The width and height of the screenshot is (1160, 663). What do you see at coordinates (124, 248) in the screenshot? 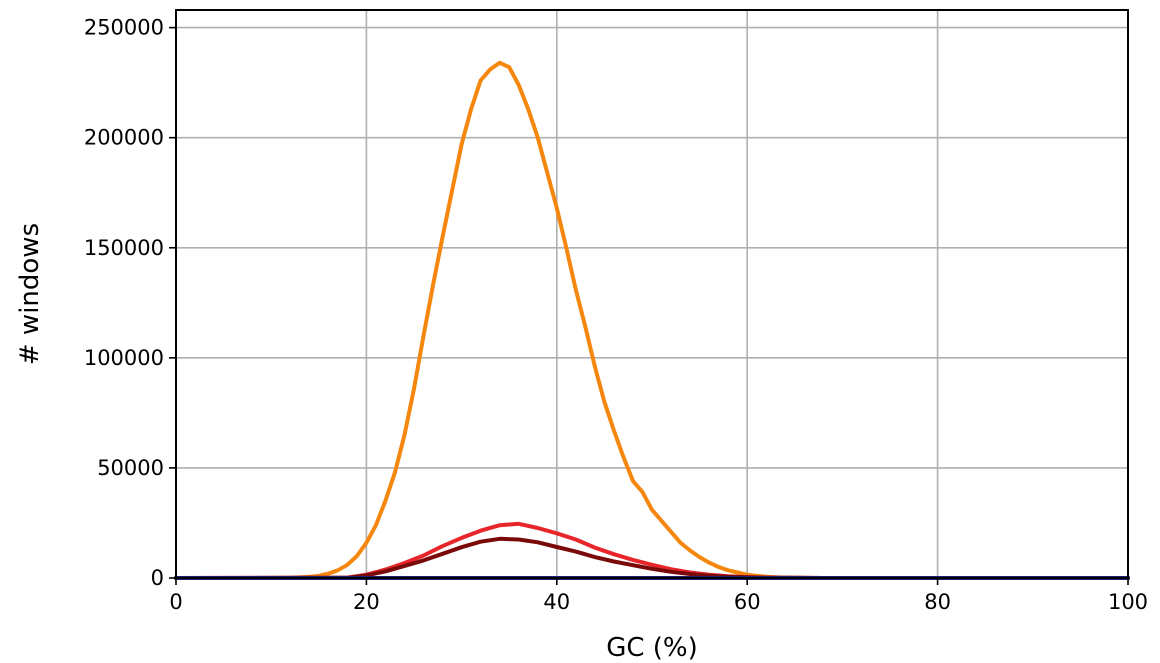
I see `y-tick-label: 150000` at bounding box center [124, 248].